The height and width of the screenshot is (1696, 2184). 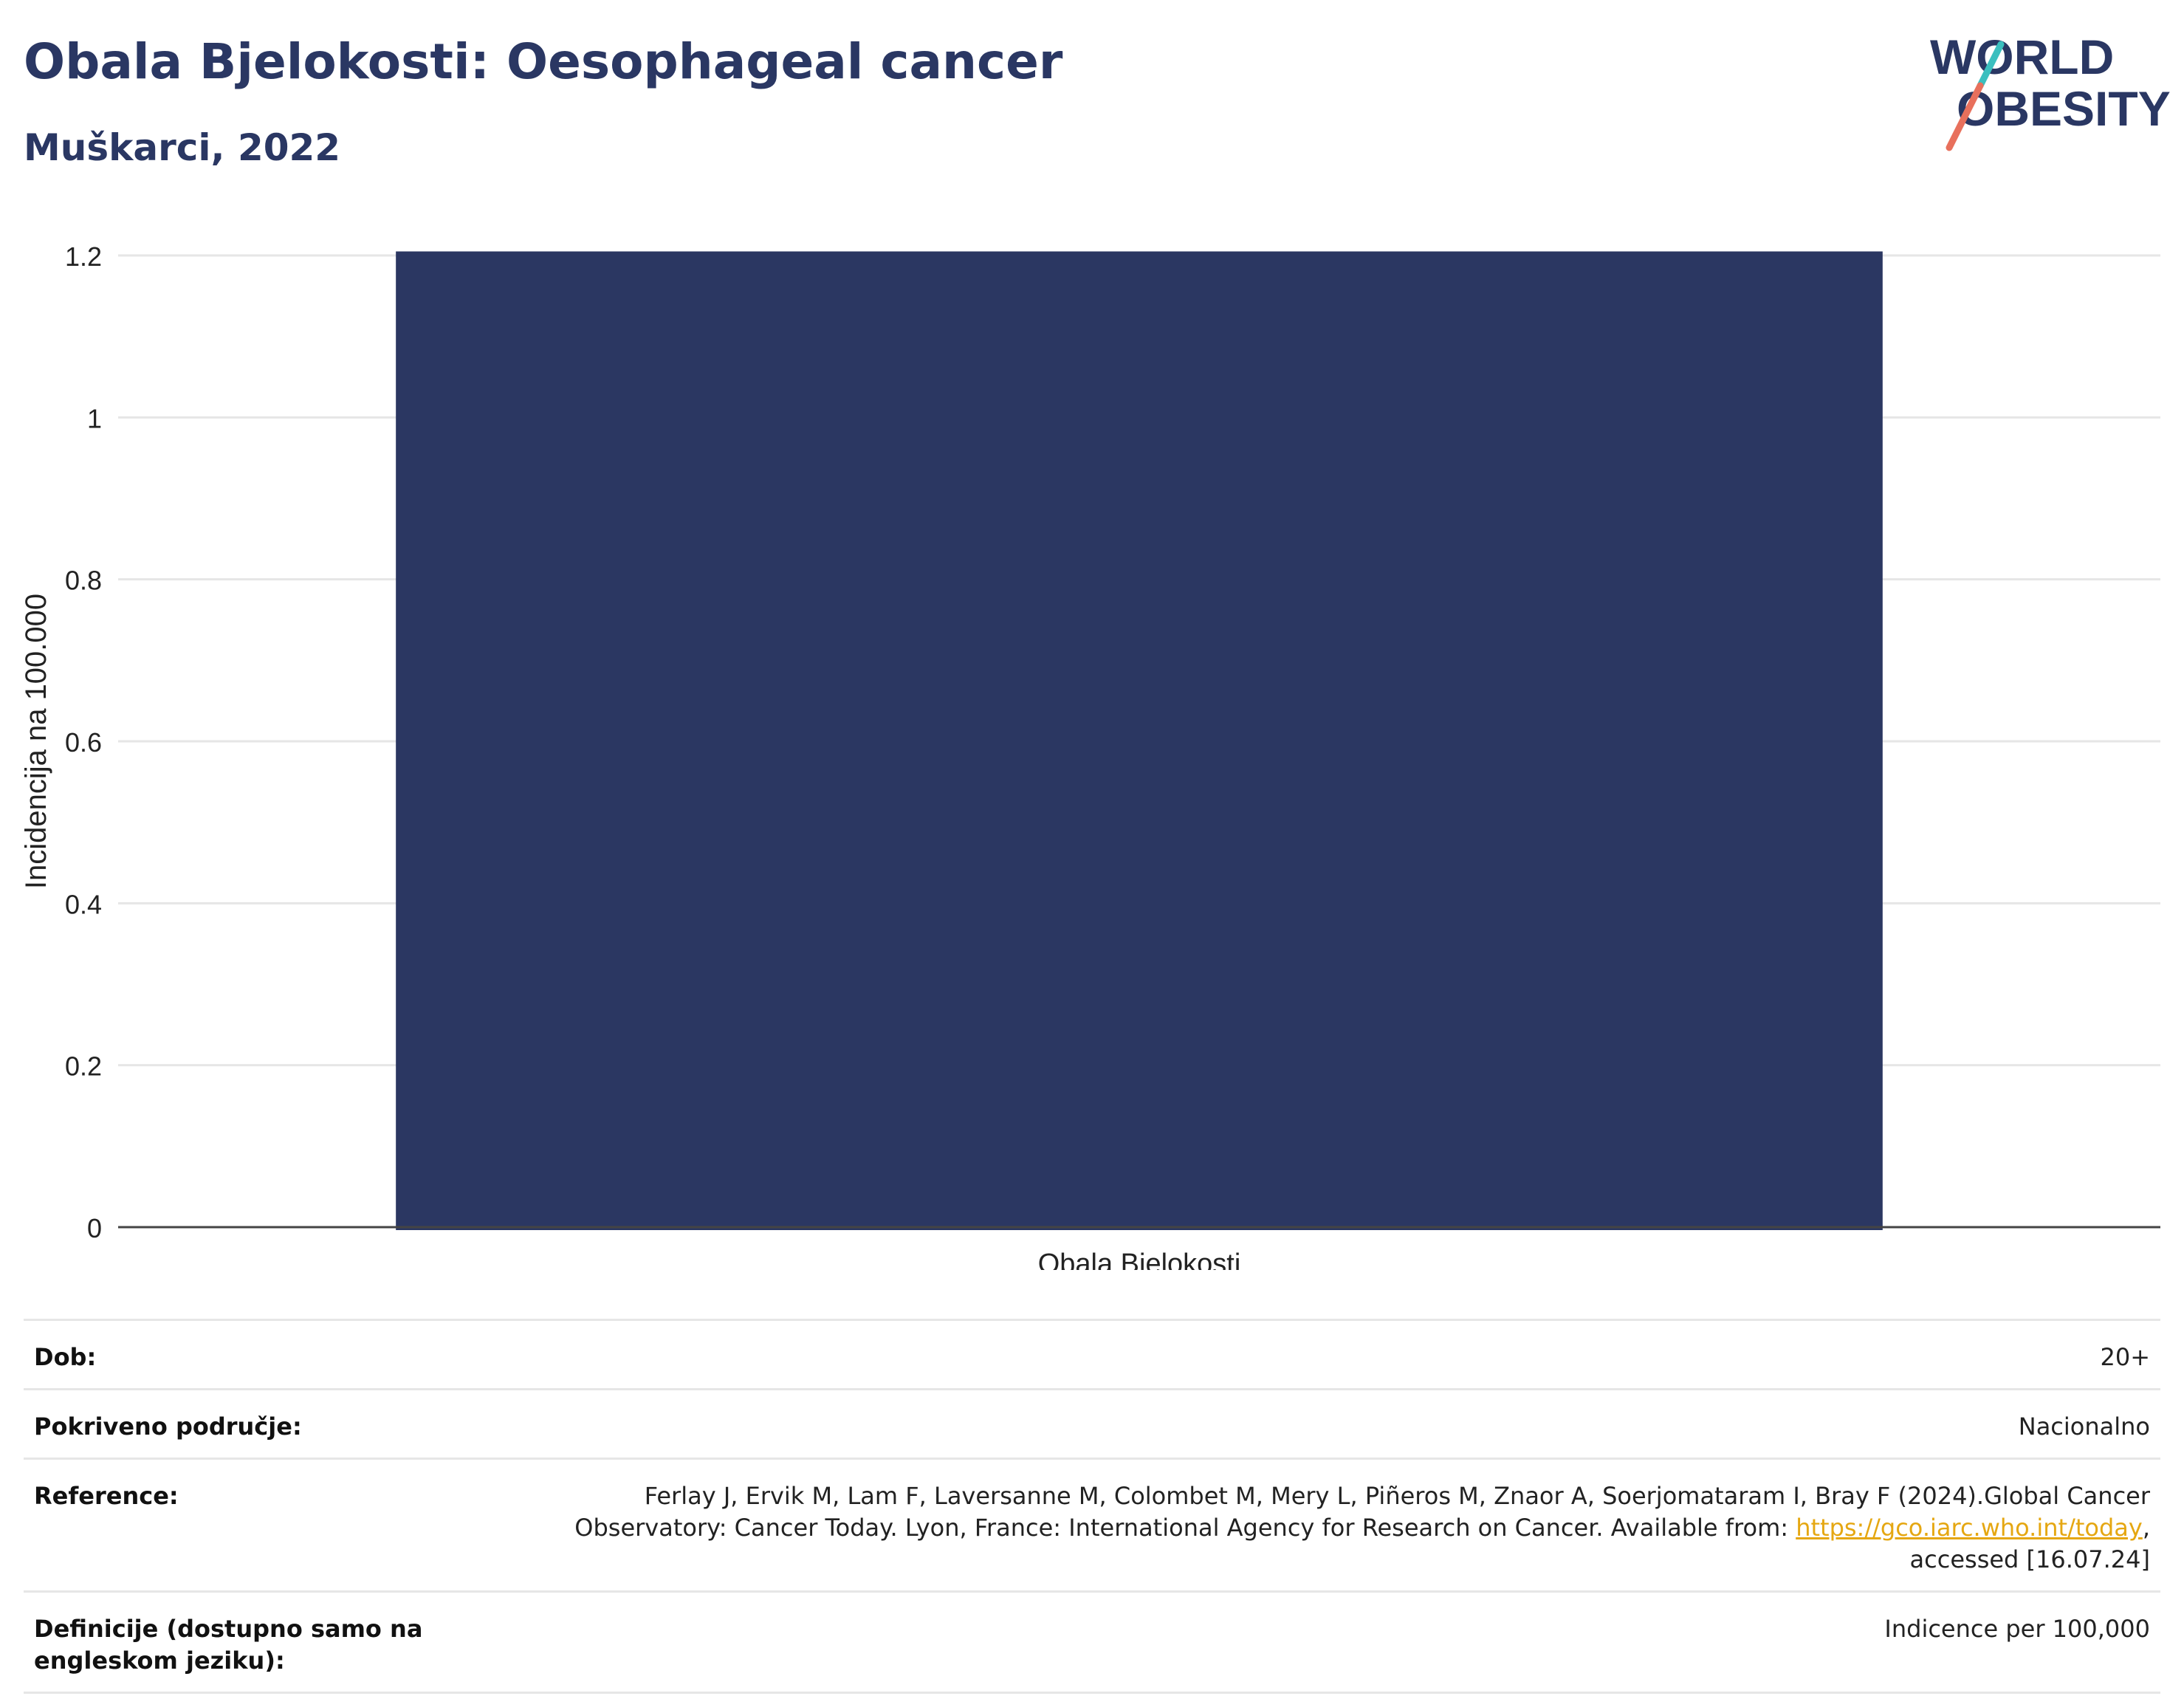 I want to click on y-tick-label: 0.8, so click(x=84, y=581).